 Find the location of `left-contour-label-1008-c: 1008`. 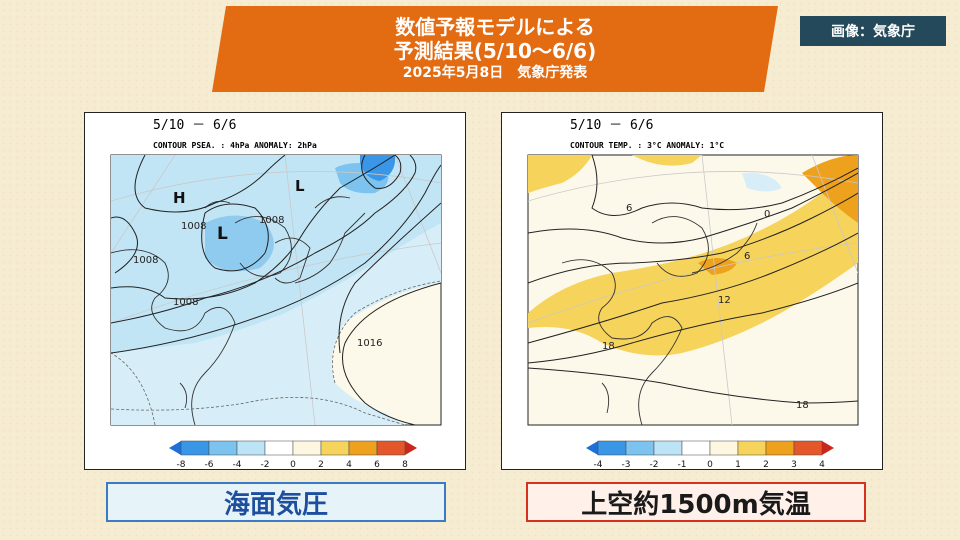

left-contour-label-1008-c: 1008 is located at coordinates (145, 260).